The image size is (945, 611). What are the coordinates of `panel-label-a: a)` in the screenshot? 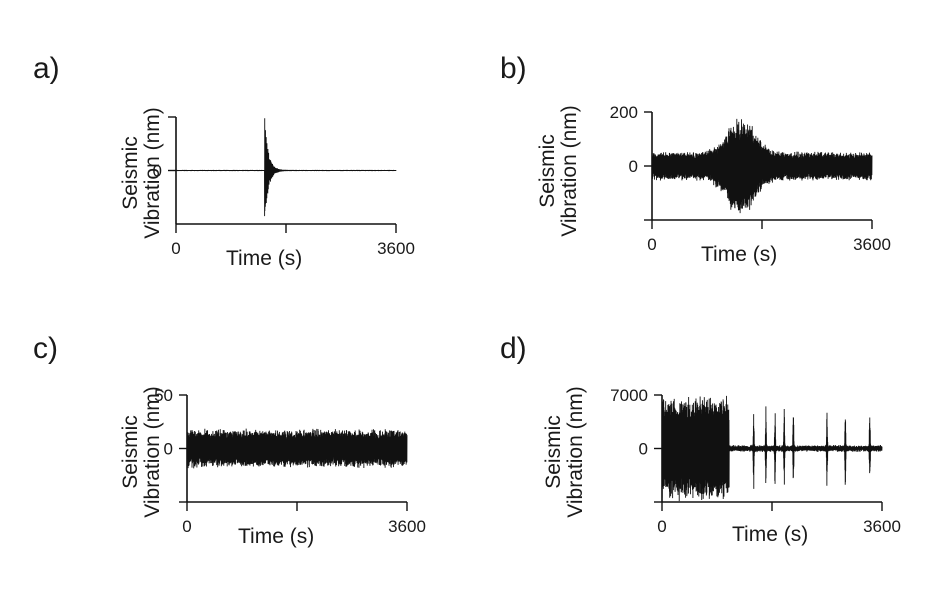 It's located at (46, 68).